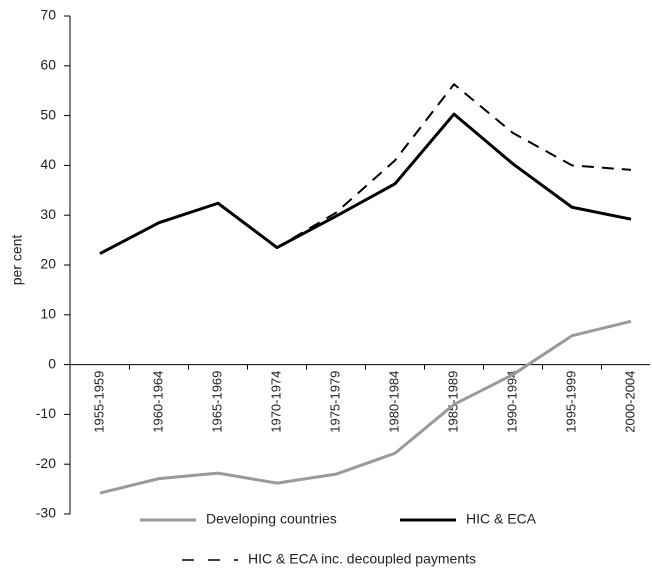  I want to click on x-tick-label: 1960-1964, so click(157, 402).